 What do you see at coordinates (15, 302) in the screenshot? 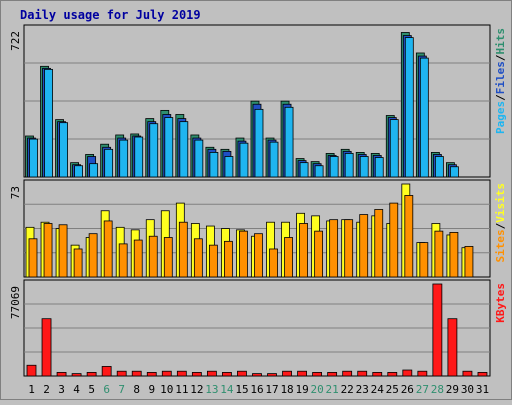
I see `y-max-label: 77069` at bounding box center [15, 302].